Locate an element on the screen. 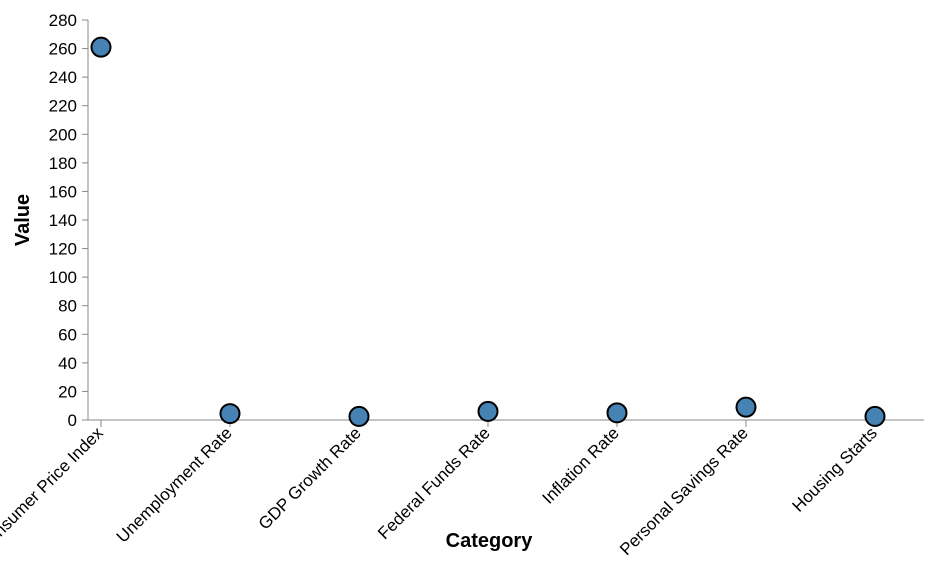  x-axis-title: Category is located at coordinates (490, 541).